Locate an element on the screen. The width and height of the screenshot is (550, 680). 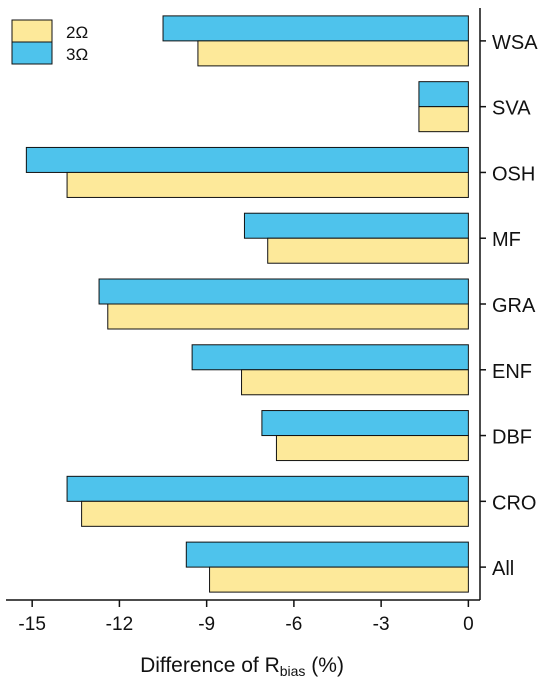
legend-label: 3Ω is located at coordinates (77, 54).